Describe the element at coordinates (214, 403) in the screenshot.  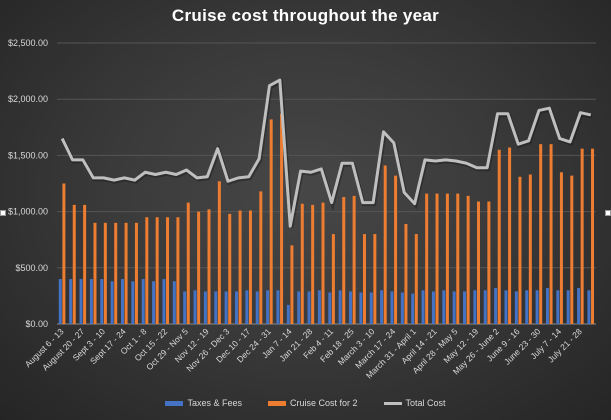
I see `legend-label: Taxes & Fees` at that location.